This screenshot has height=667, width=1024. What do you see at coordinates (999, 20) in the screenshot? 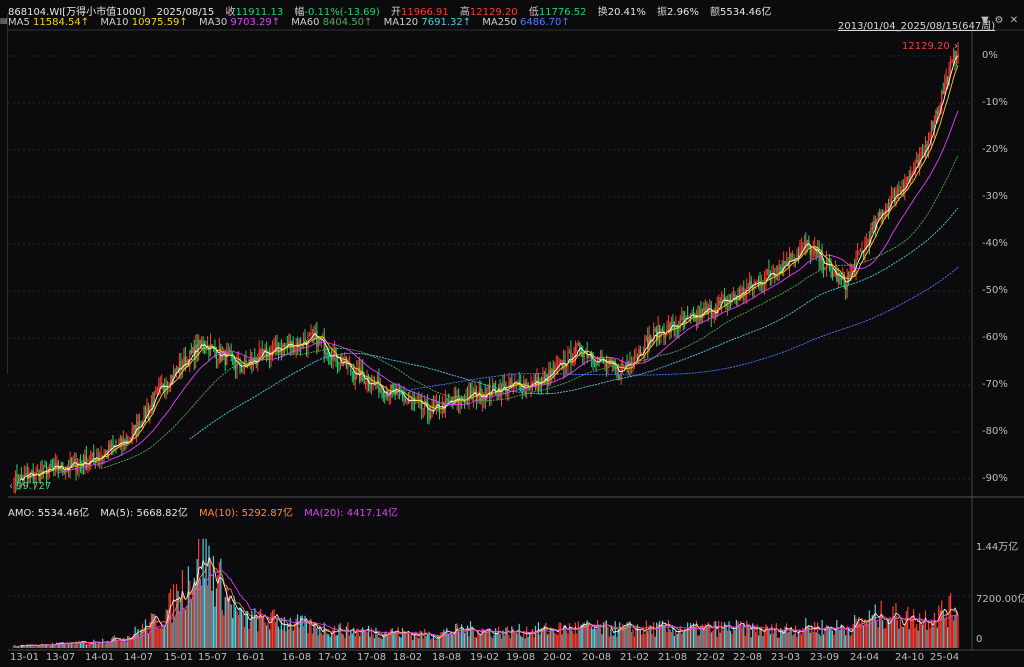
I see `settings-icon: ⚙` at bounding box center [999, 20].